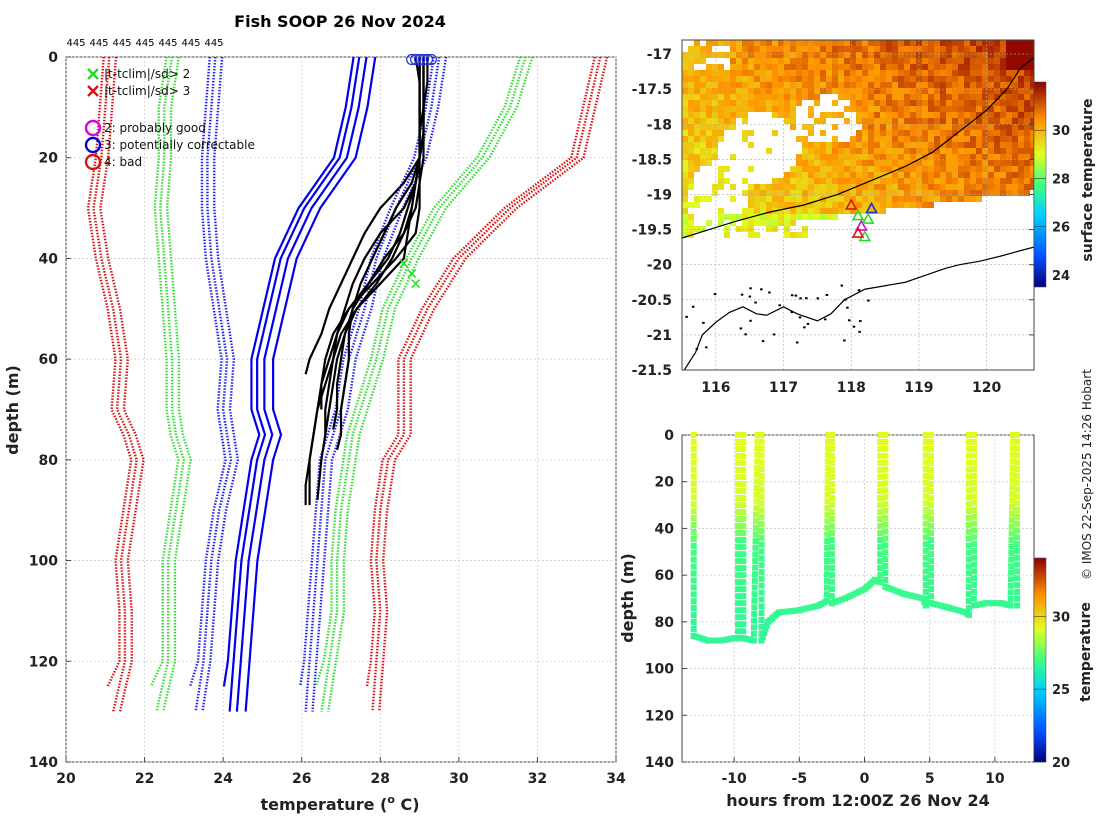 This screenshot has width=1100, height=820. I want to click on map-ytick-label: -21.5, so click(652, 371).